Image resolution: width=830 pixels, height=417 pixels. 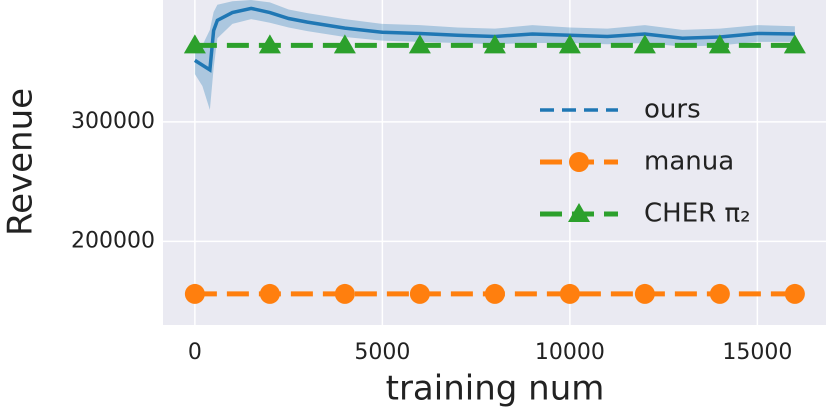 I want to click on series-line, so click(x=494, y=39).